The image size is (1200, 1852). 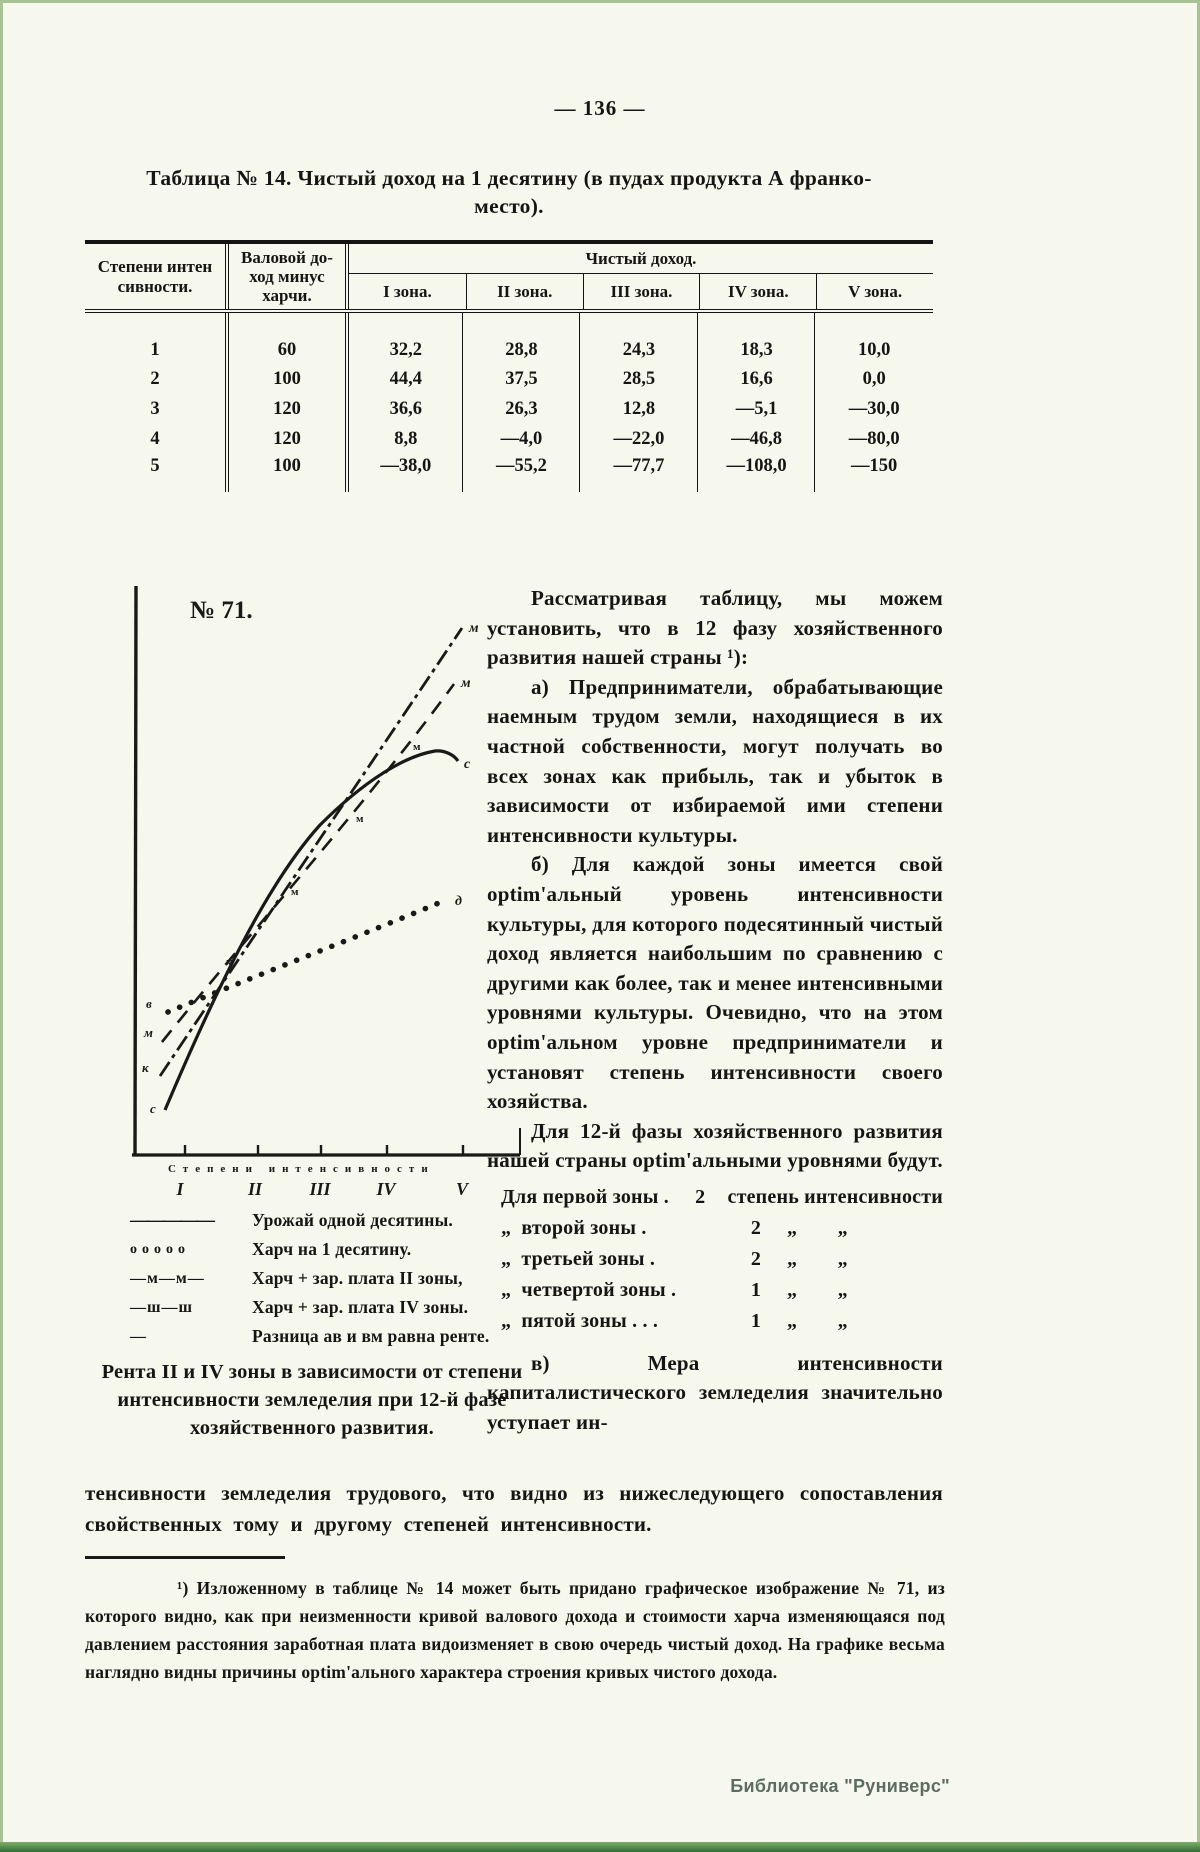 I want to click on zone-header: V зона., so click(x=874, y=291).